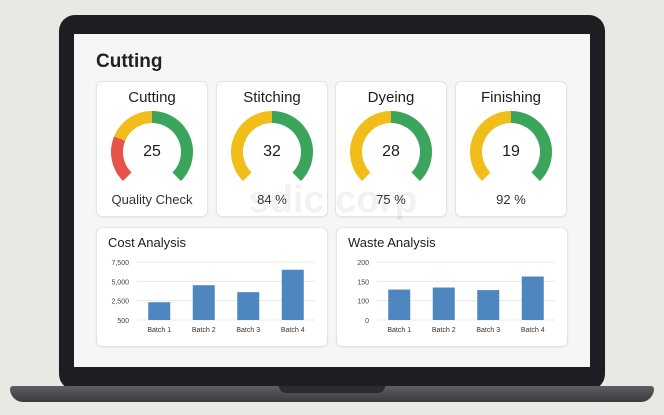 This screenshot has height=415, width=664. What do you see at coordinates (367, 321) in the screenshot?
I see `y-tick-label: 0` at bounding box center [367, 321].